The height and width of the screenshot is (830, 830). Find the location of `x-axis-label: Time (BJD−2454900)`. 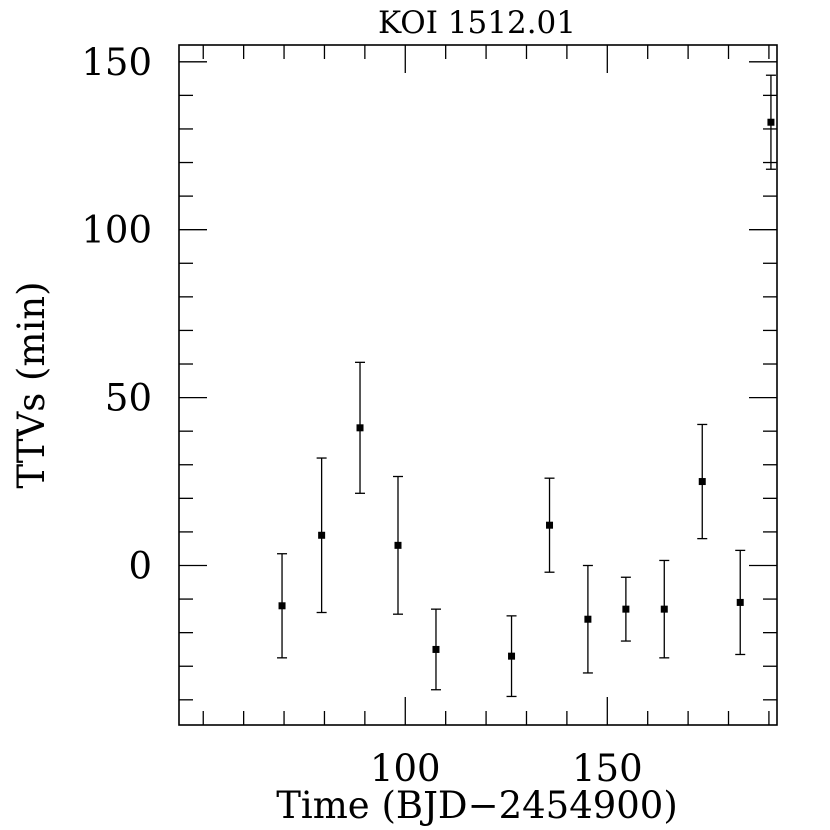

x-axis-label: Time (BJD−2454900) is located at coordinates (477, 805).